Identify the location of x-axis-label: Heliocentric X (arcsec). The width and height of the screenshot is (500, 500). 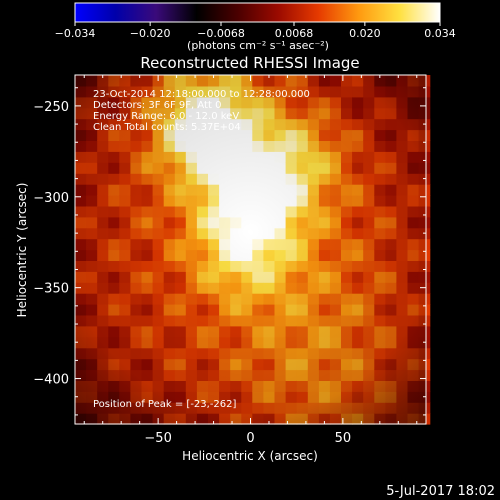
(250, 456).